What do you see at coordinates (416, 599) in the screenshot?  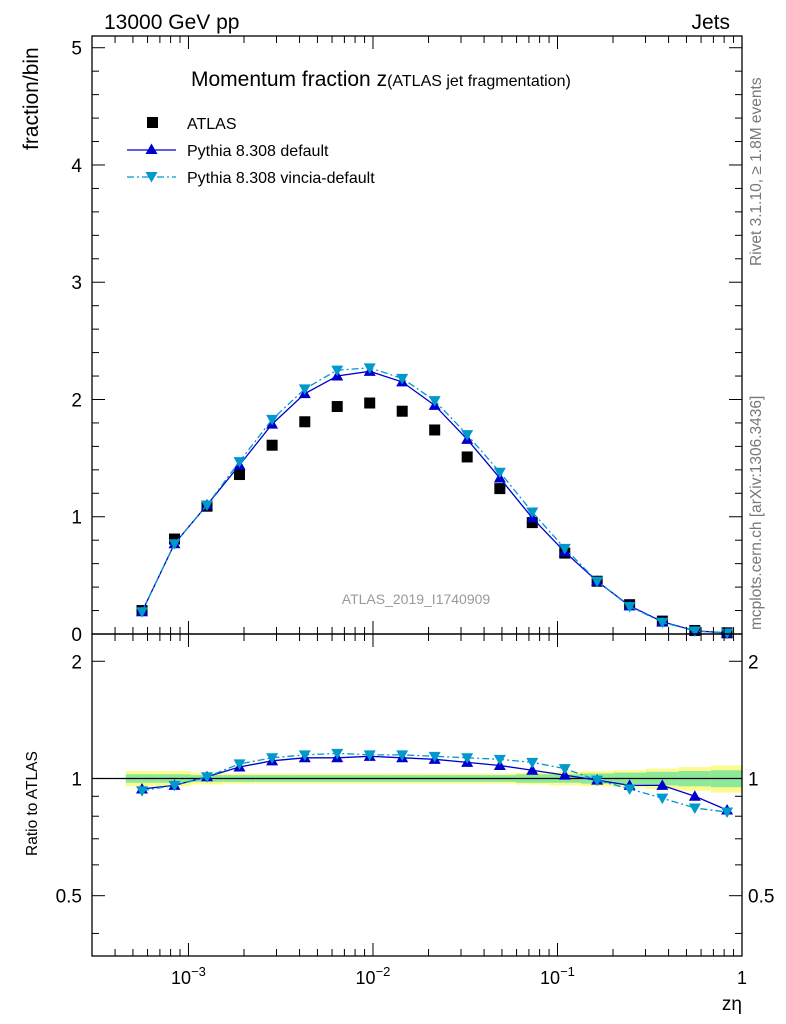 I see `analysis-watermark: ATLAS_2019_I1740909` at bounding box center [416, 599].